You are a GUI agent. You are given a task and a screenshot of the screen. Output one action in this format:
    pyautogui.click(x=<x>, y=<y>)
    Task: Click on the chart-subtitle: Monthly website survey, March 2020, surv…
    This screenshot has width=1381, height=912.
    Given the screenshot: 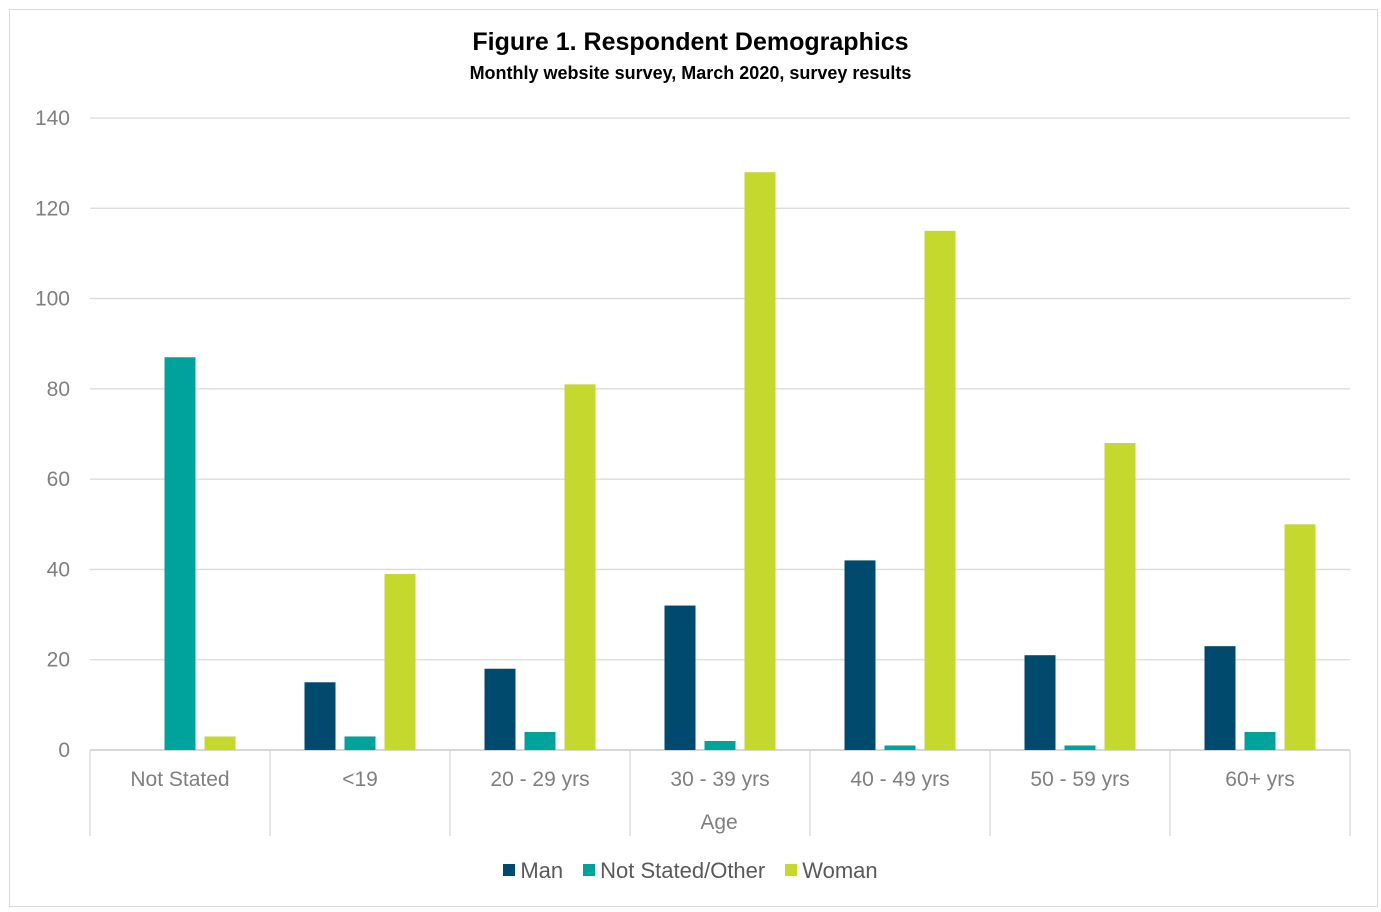 What is the action you would take?
    pyautogui.click(x=690, y=73)
    